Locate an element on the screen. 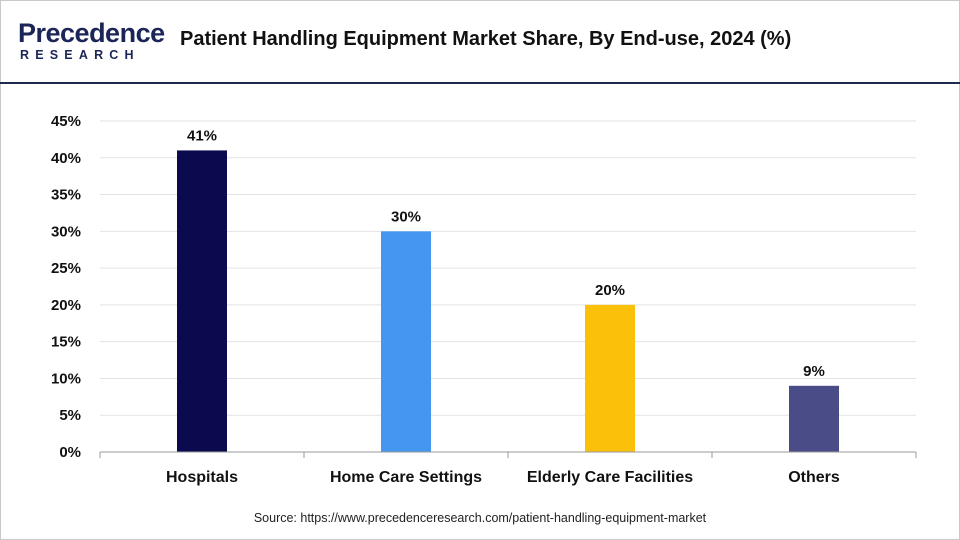  logo-wordmark: Precedence is located at coordinates (91, 33).